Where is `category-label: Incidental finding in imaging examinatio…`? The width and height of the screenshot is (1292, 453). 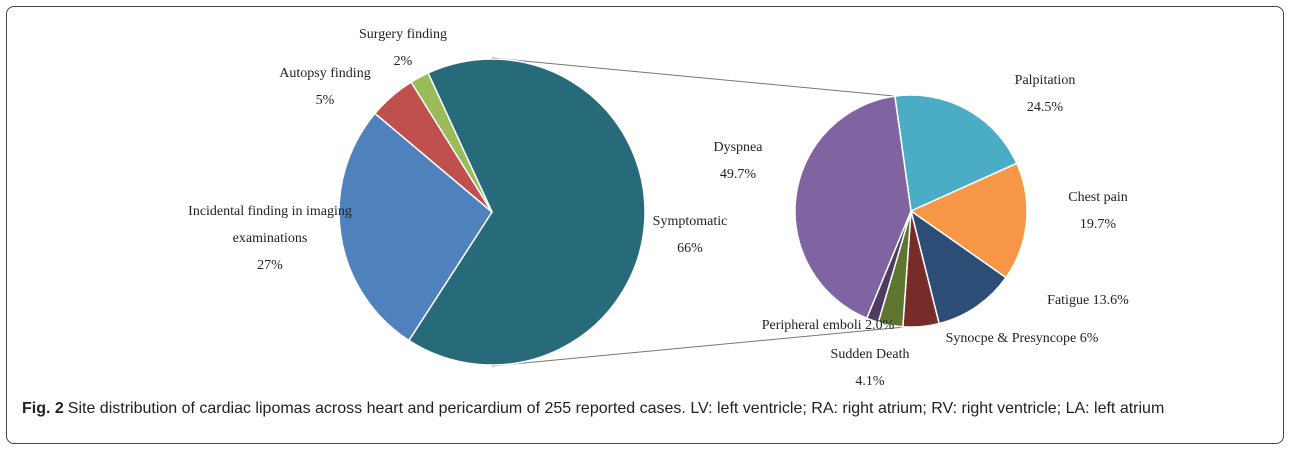 category-label: Incidental finding in imaging examinatio… is located at coordinates (270, 225).